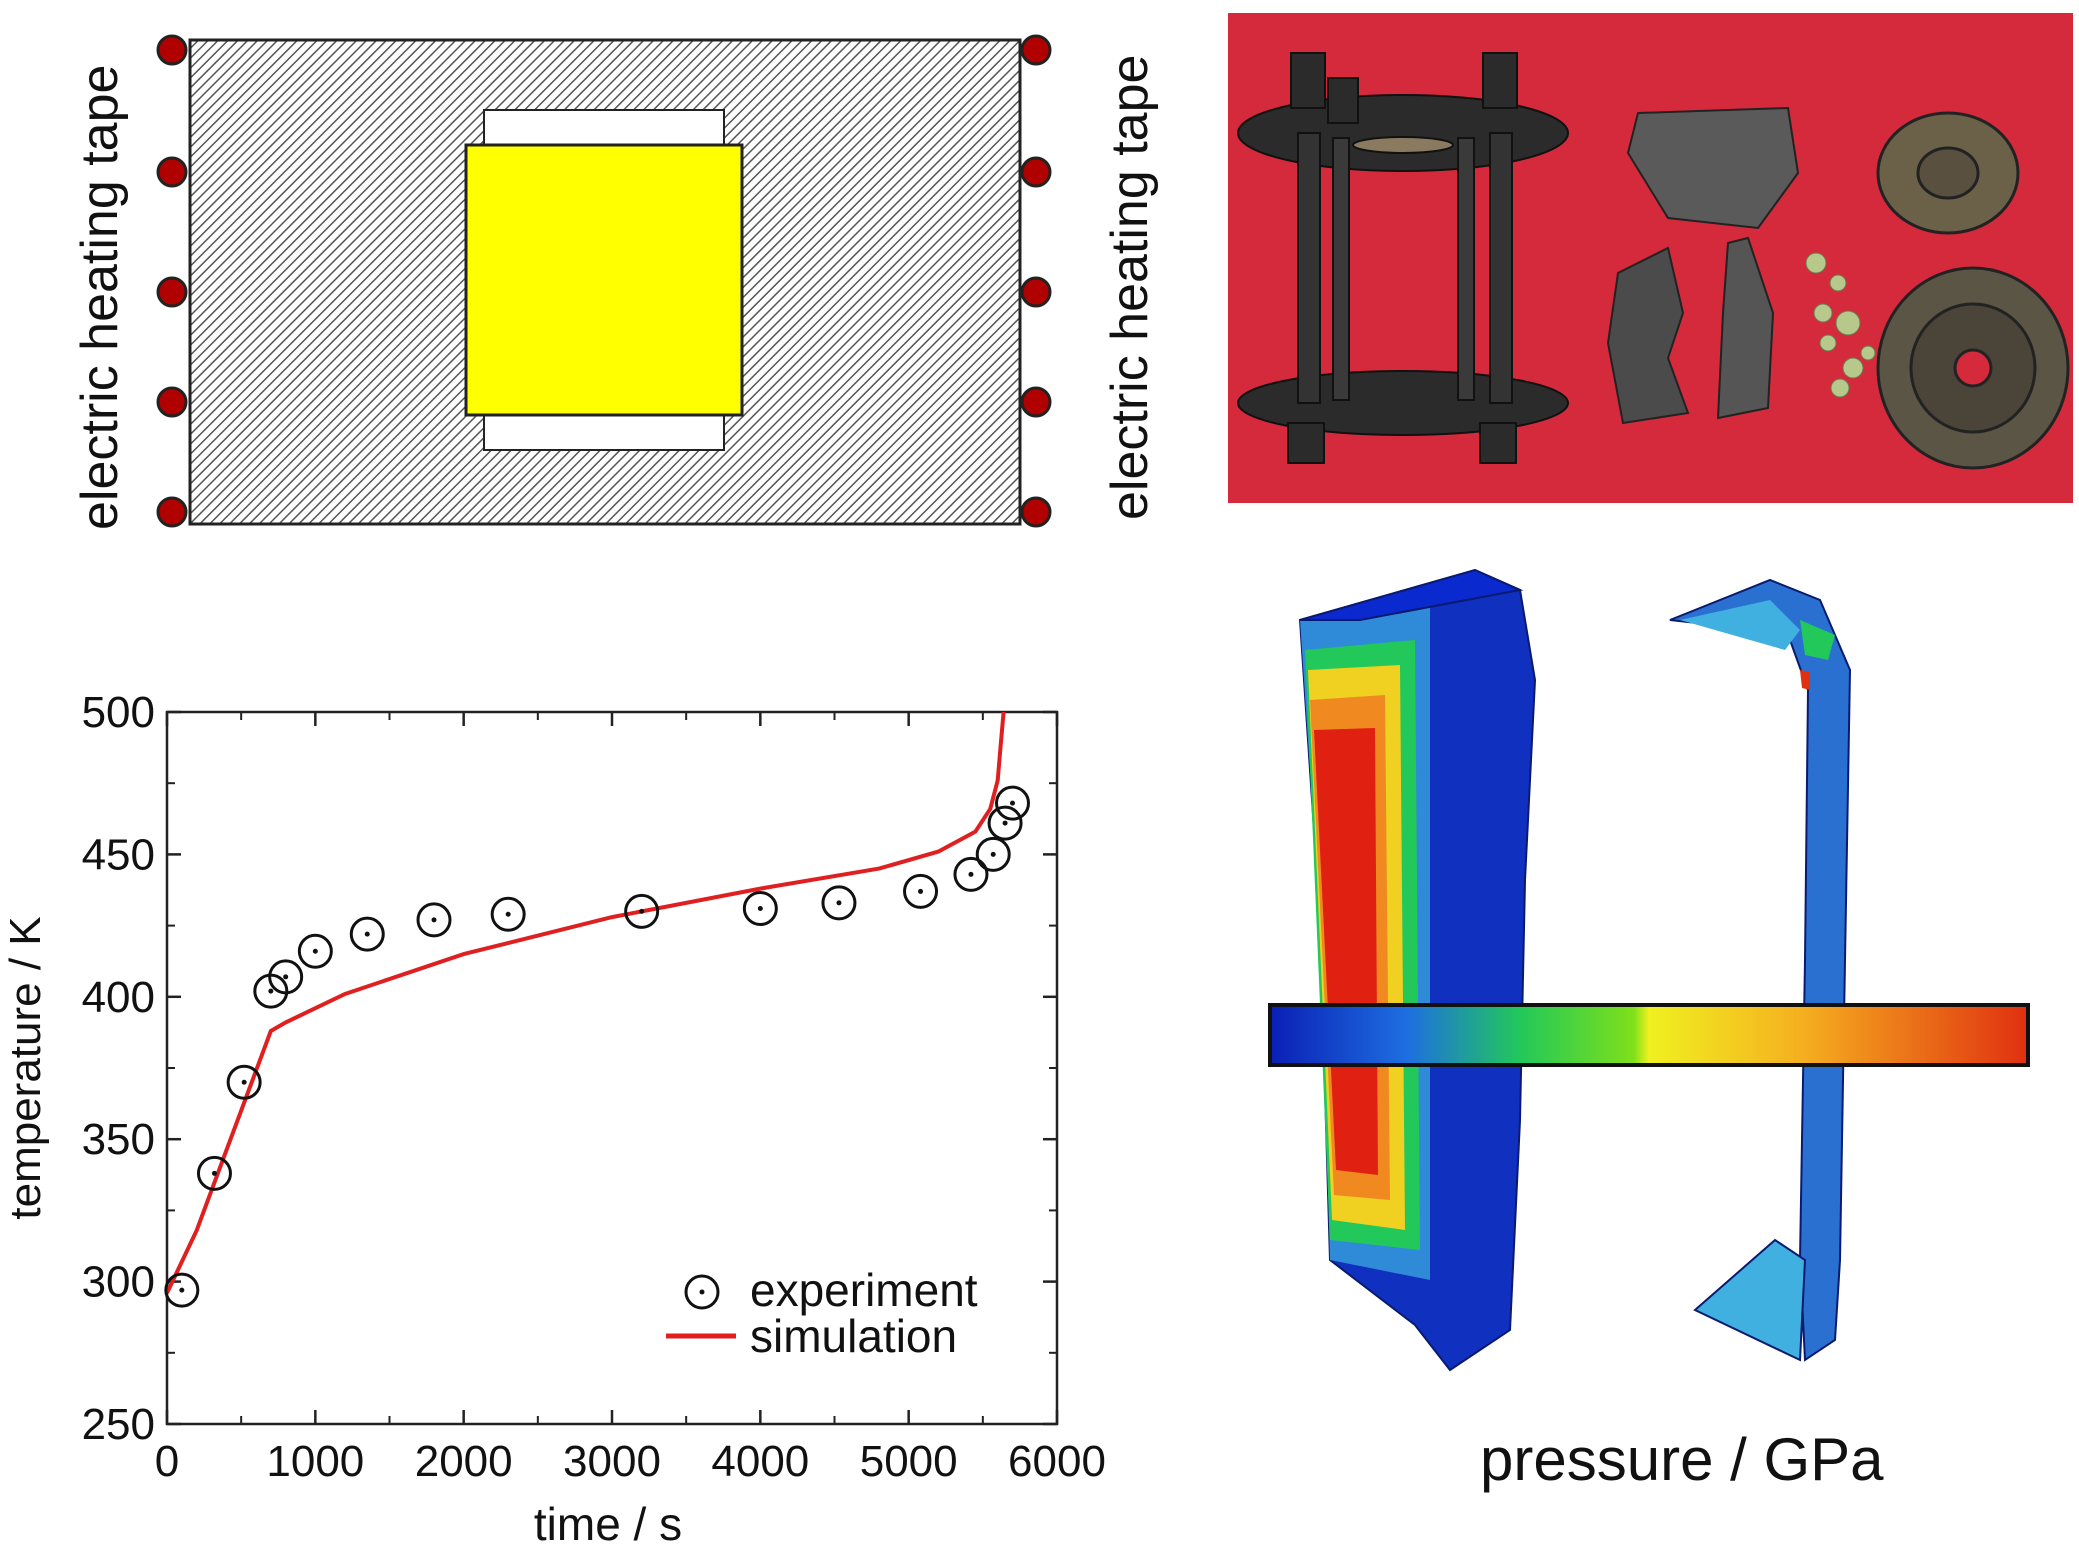 This screenshot has width=2079, height=1564. Describe the element at coordinates (118, 997) in the screenshot. I see `y-tick-label: 400` at that location.